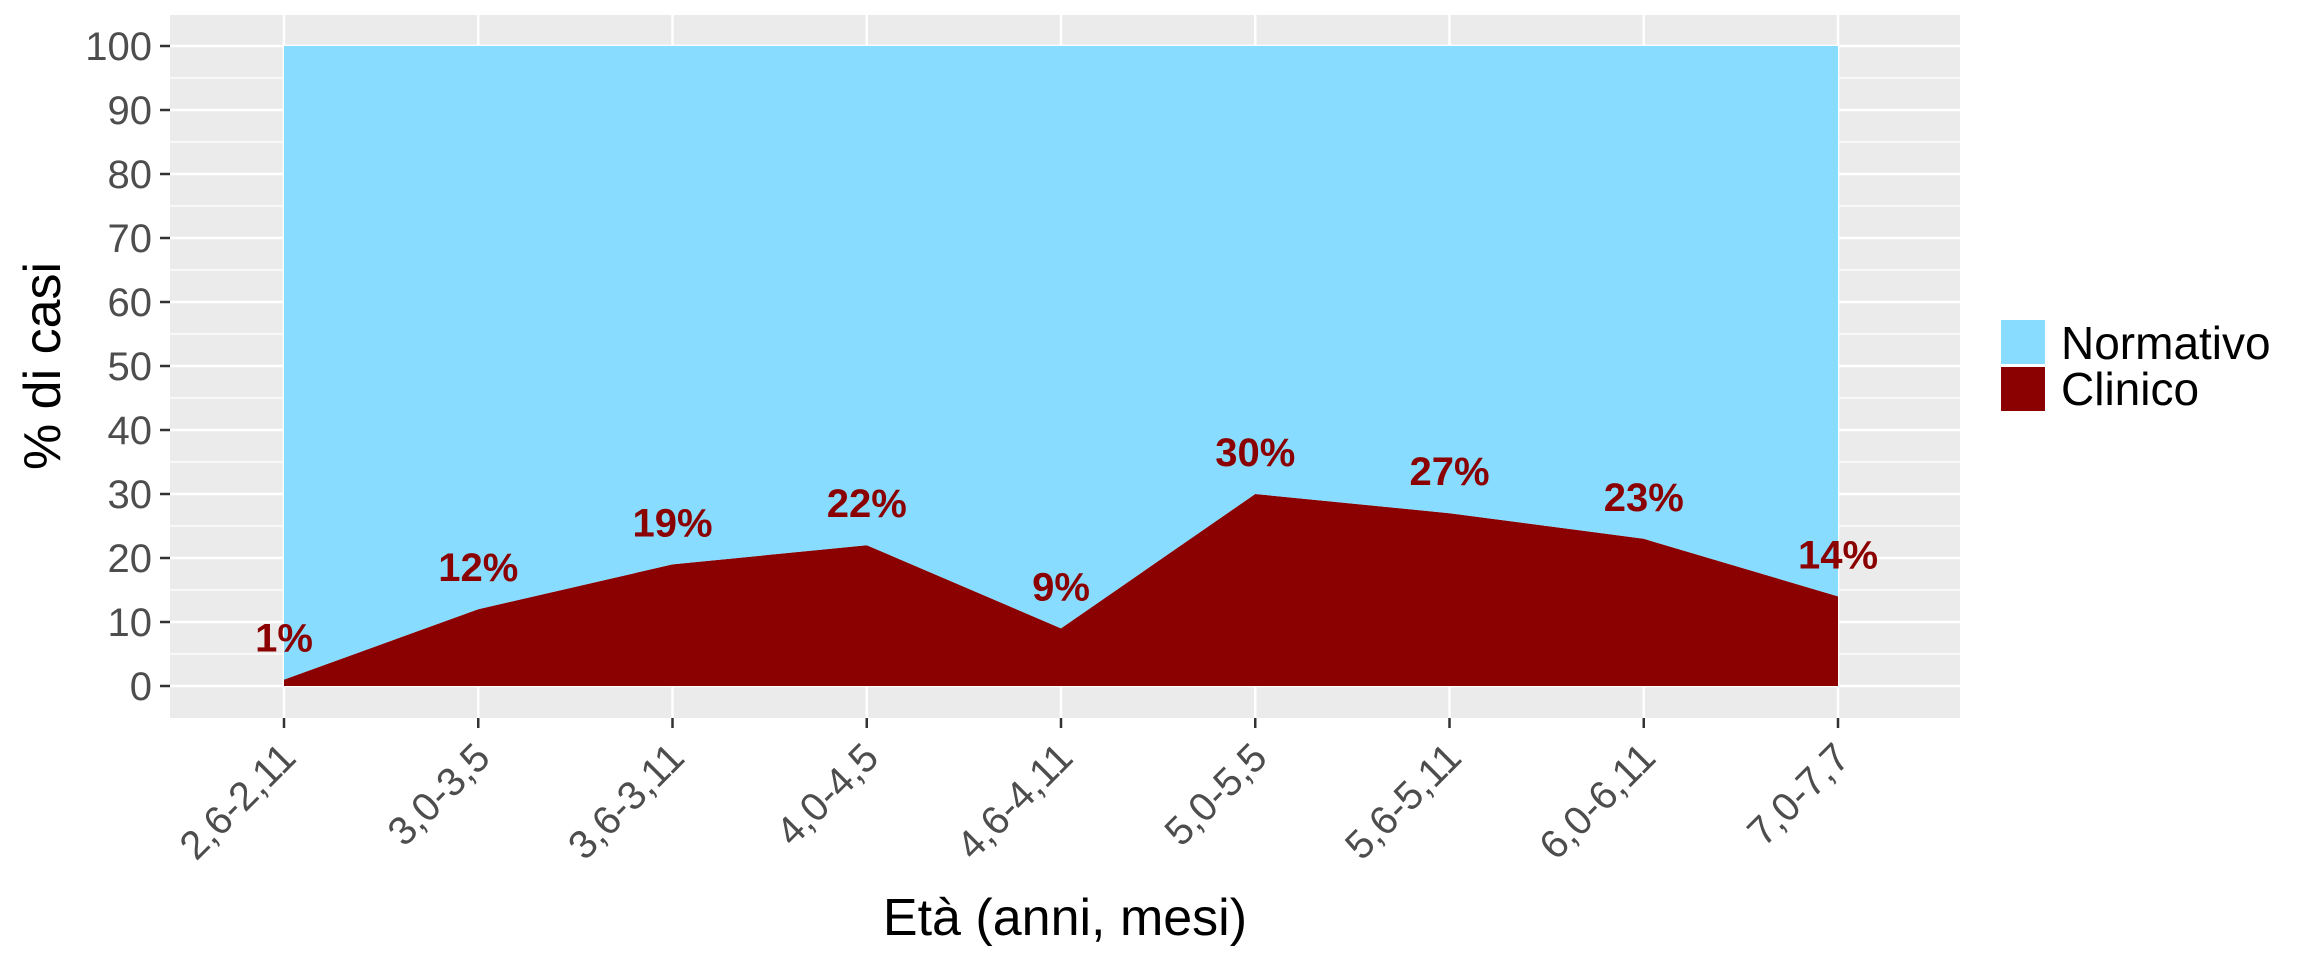 This screenshot has width=2304, height=960. What do you see at coordinates (1644, 498) in the screenshot?
I see `data-label: 23%` at bounding box center [1644, 498].